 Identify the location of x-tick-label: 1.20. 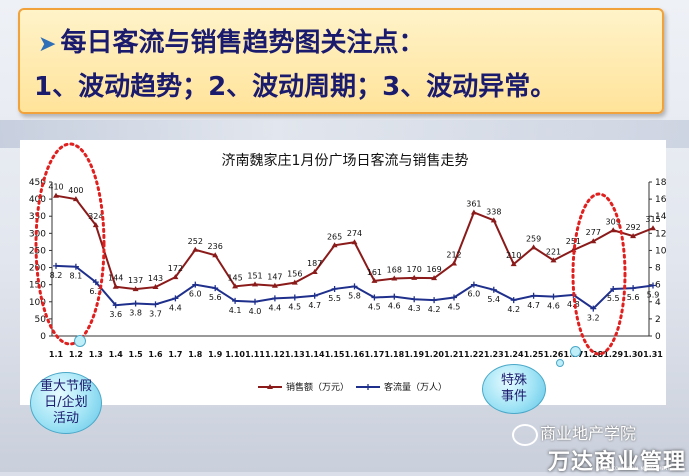
(434, 354).